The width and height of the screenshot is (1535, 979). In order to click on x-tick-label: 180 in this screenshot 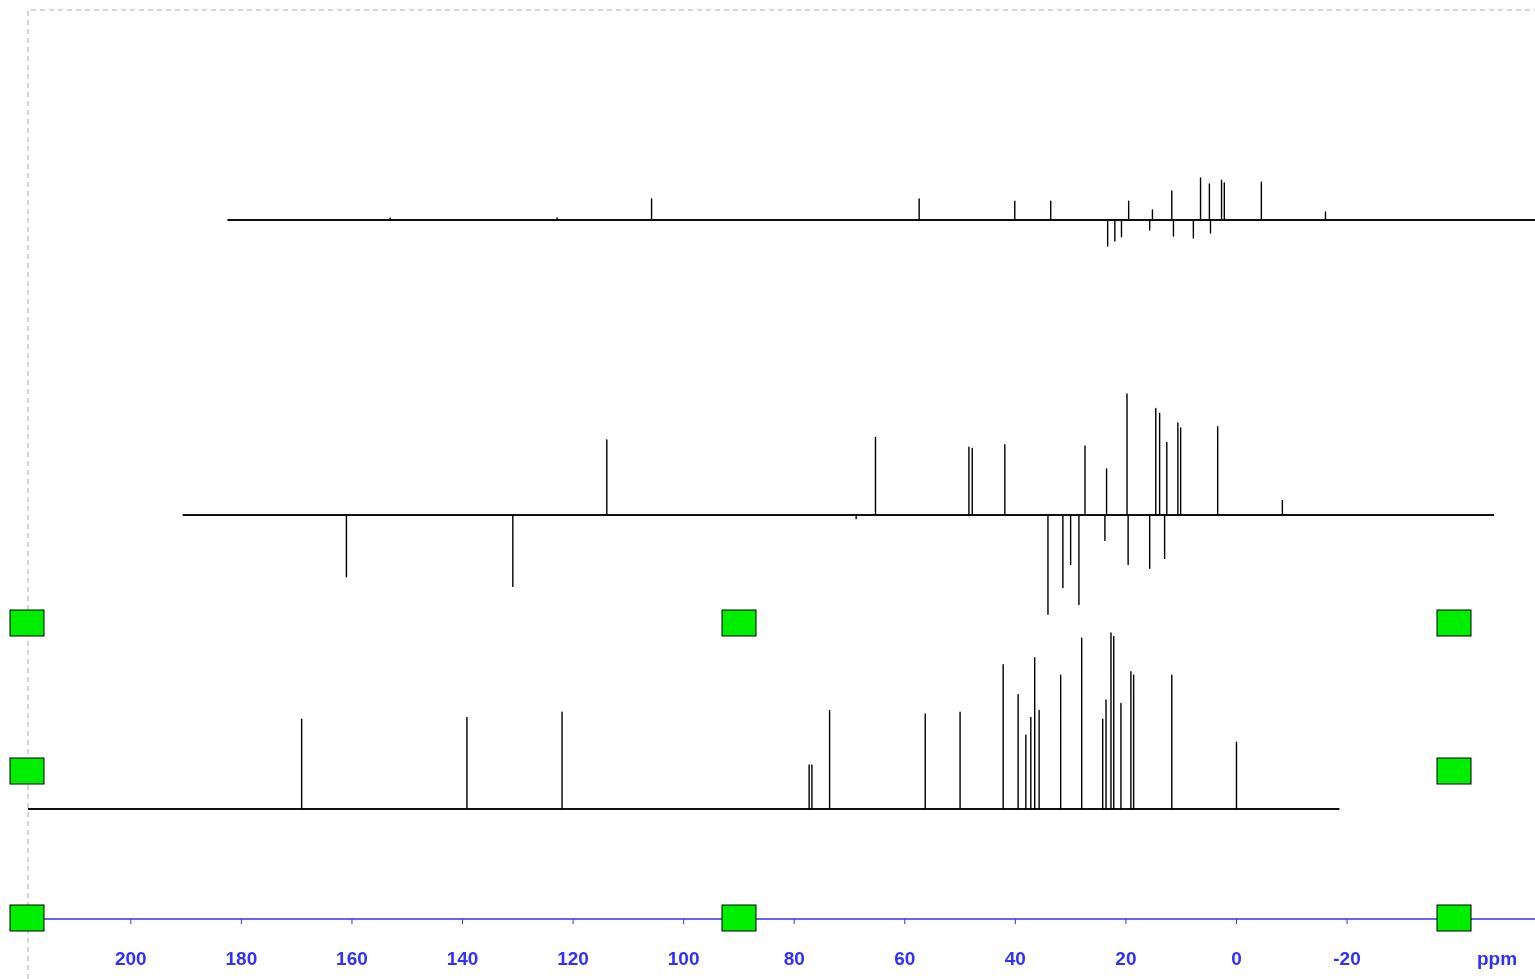, I will do `click(241, 958)`.